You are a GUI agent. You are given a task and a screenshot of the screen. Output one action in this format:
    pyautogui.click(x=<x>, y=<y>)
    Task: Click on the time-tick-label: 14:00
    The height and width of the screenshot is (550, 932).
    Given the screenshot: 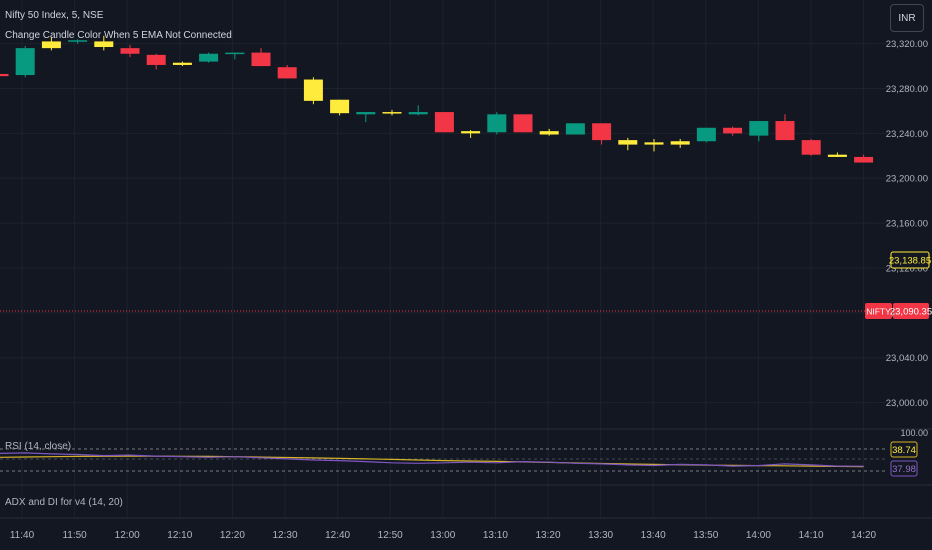 What is the action you would take?
    pyautogui.click(x=758, y=535)
    